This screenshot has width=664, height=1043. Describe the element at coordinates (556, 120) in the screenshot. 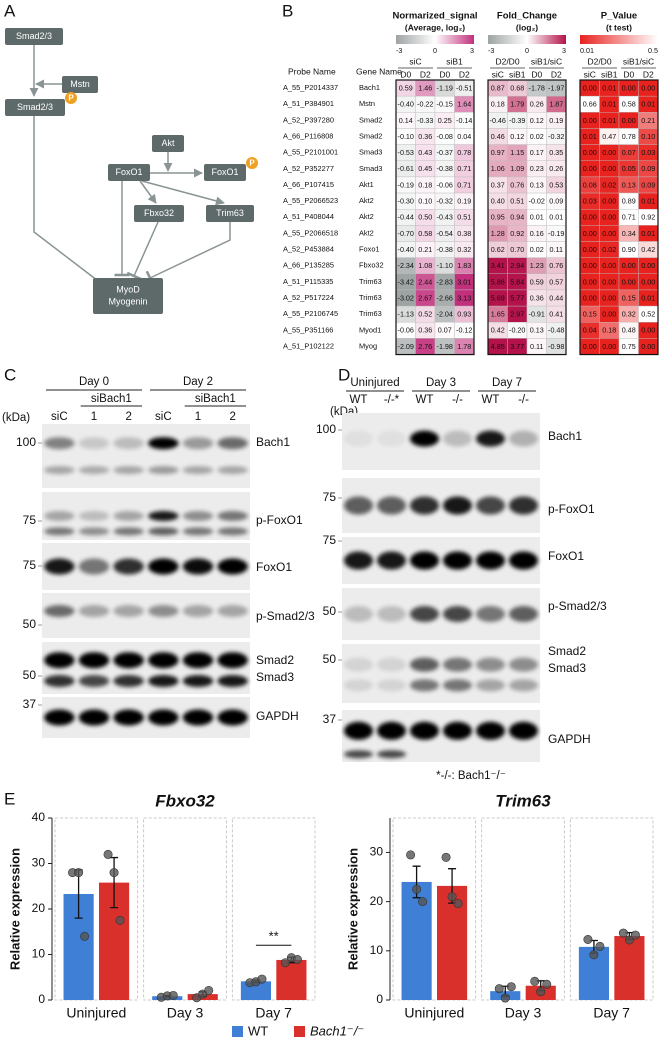

I see `cell-value: 0.19` at that location.